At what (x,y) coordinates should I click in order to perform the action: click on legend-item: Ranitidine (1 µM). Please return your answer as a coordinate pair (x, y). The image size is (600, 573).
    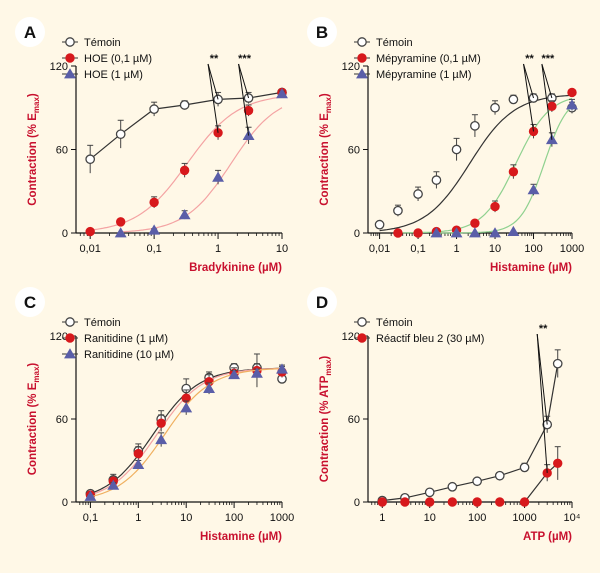
    Looking at the image, I should click on (115, 339).